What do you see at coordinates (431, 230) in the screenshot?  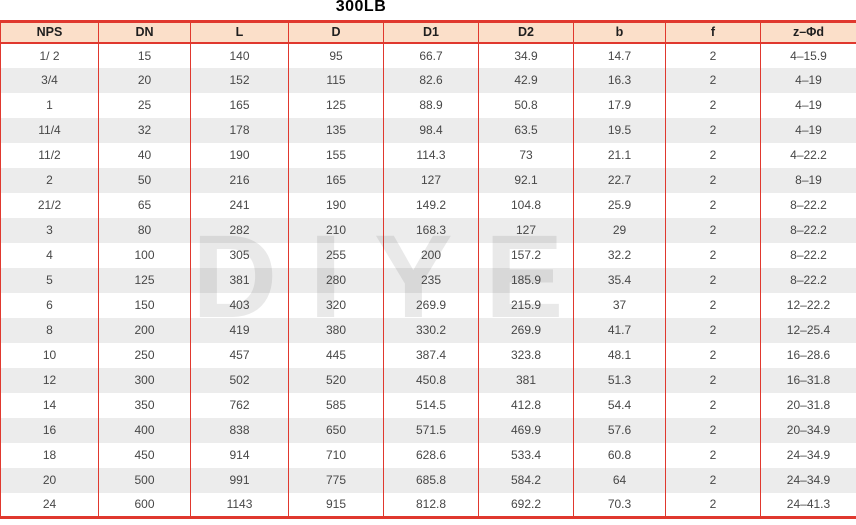 I see `table-cell: 168.3` at bounding box center [431, 230].